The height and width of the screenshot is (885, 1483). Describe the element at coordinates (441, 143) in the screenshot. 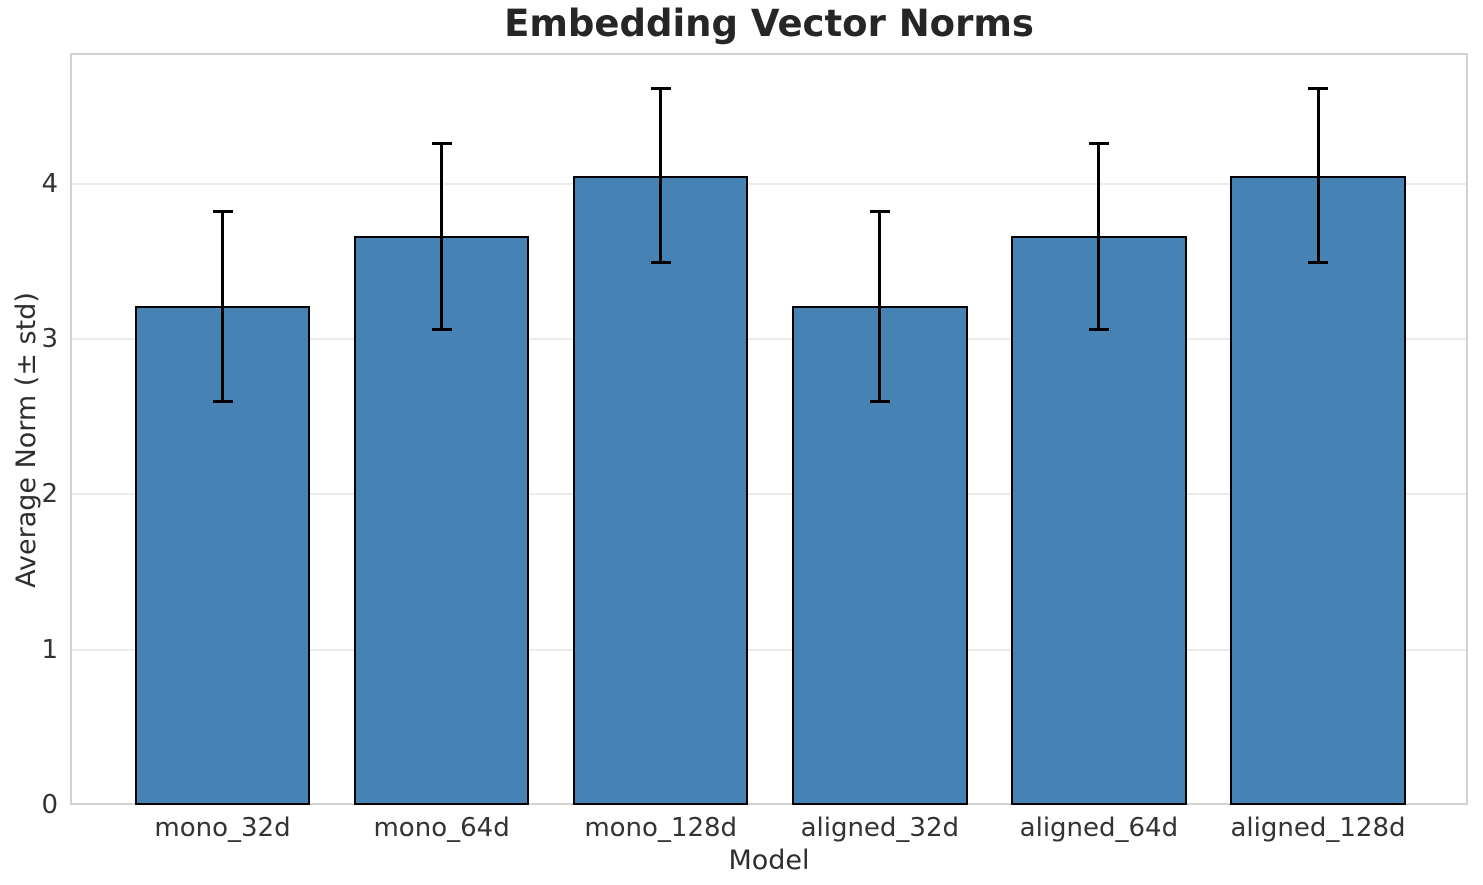

I see `error-cap-top-mono_64d` at that location.